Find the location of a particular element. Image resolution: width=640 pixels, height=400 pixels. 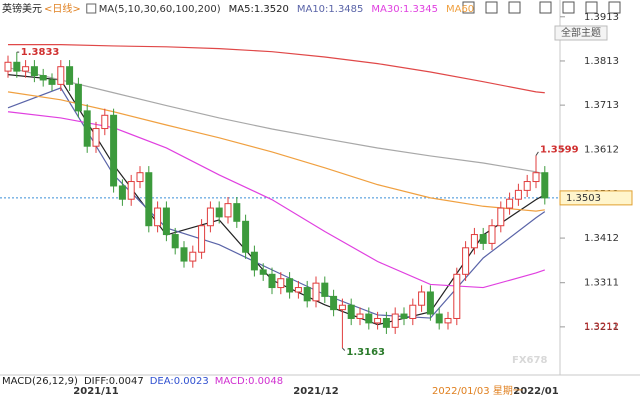

macd-legend: MACD:0.0048 is located at coordinates (249, 381).